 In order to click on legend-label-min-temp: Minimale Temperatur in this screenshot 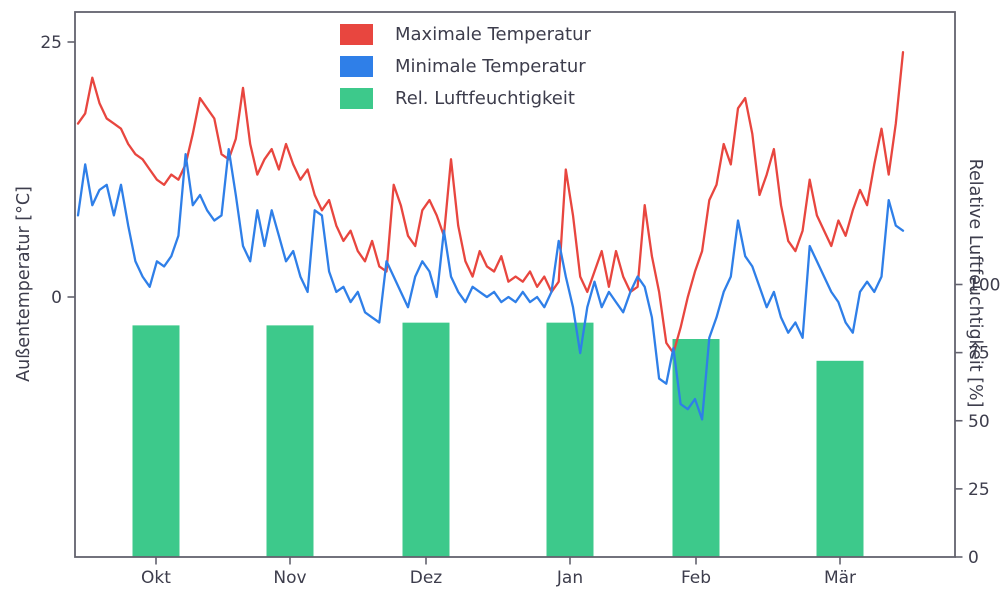, I will do `click(490, 66)`.